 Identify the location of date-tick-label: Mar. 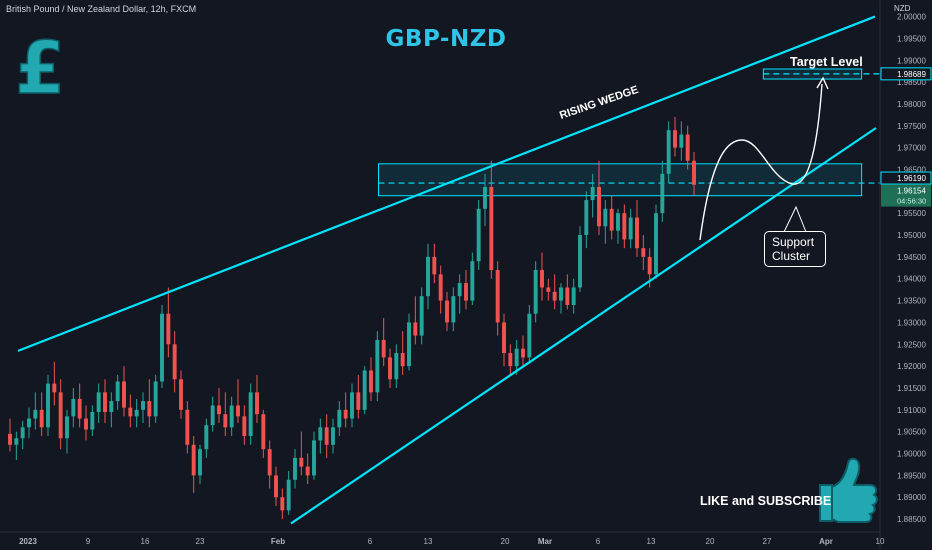
(545, 541).